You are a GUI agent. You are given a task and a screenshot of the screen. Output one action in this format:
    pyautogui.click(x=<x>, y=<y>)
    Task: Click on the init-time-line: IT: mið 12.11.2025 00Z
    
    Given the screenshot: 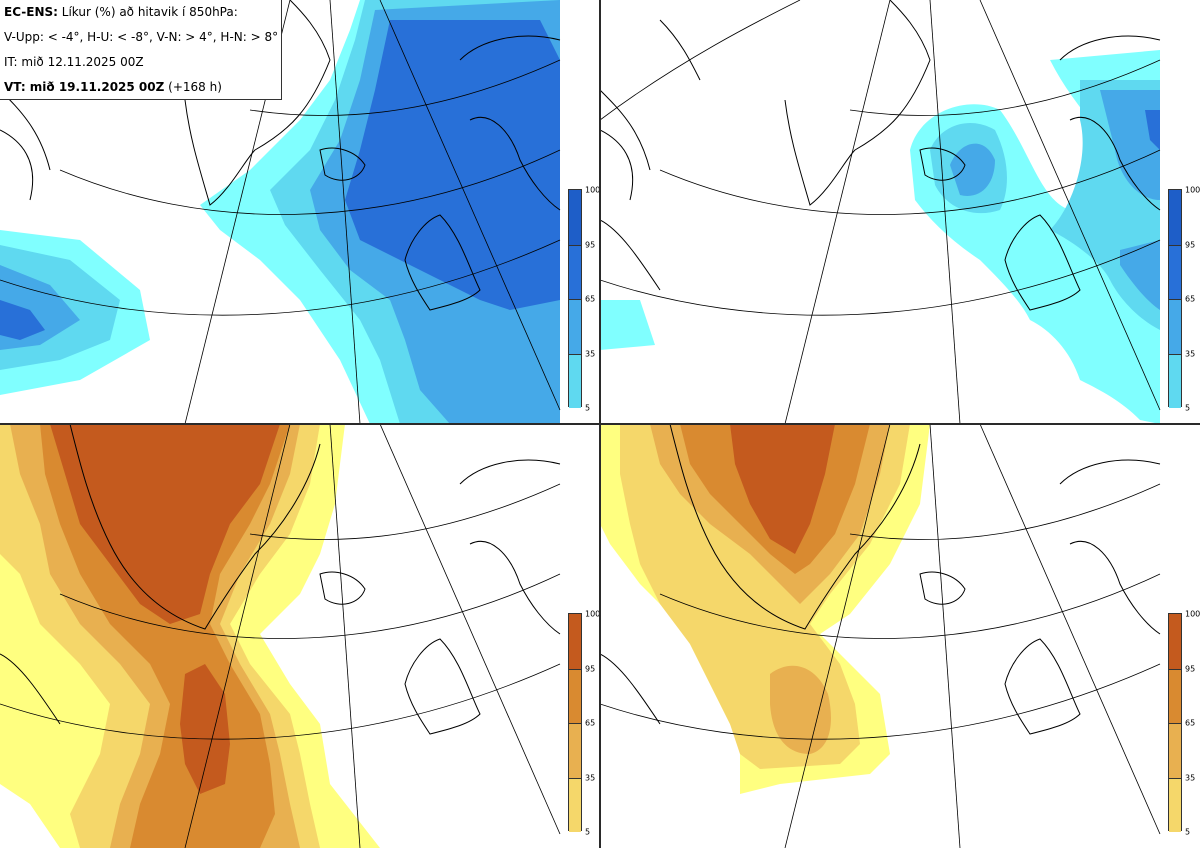 What is the action you would take?
    pyautogui.click(x=74, y=62)
    